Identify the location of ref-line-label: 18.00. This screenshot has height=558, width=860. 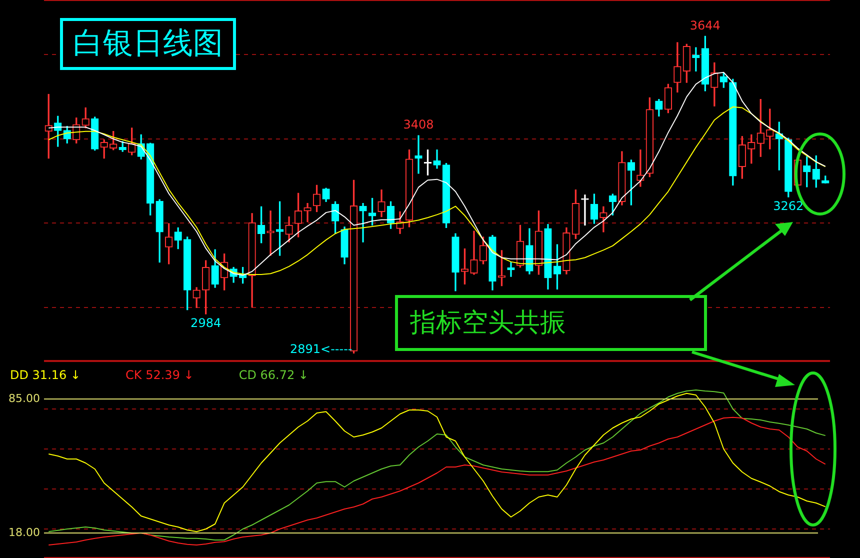
(24, 532).